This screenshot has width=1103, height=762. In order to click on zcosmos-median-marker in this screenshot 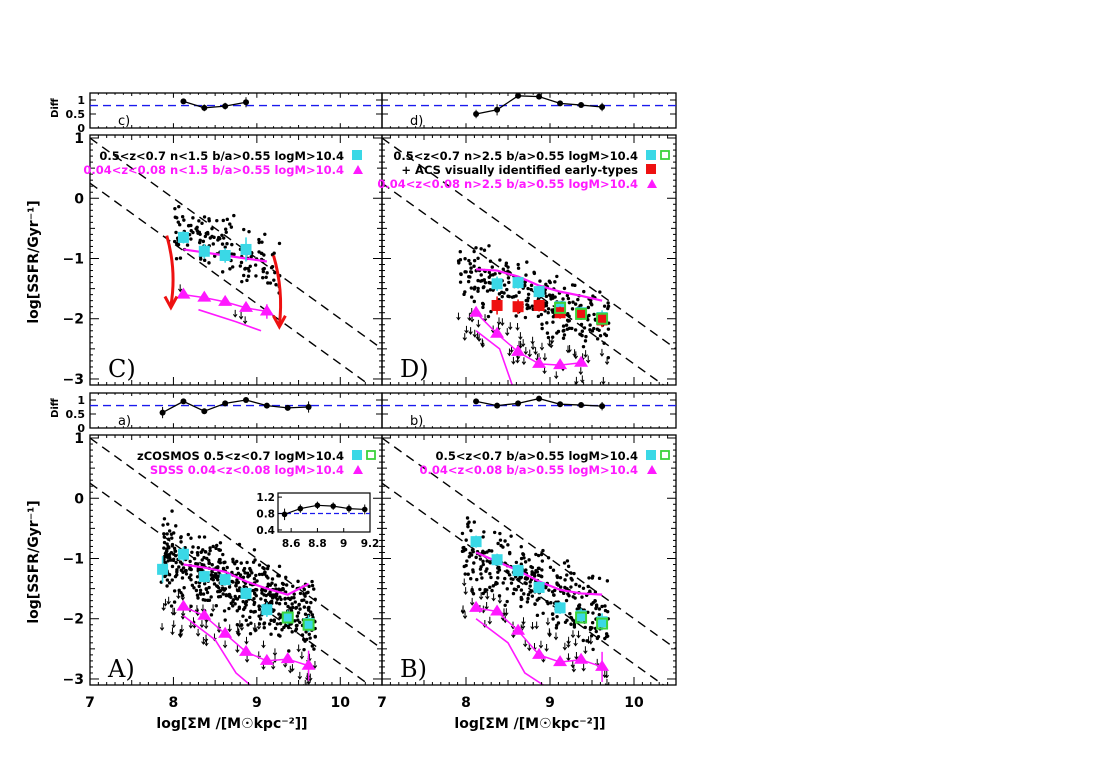, I will do `click(183, 237)`.